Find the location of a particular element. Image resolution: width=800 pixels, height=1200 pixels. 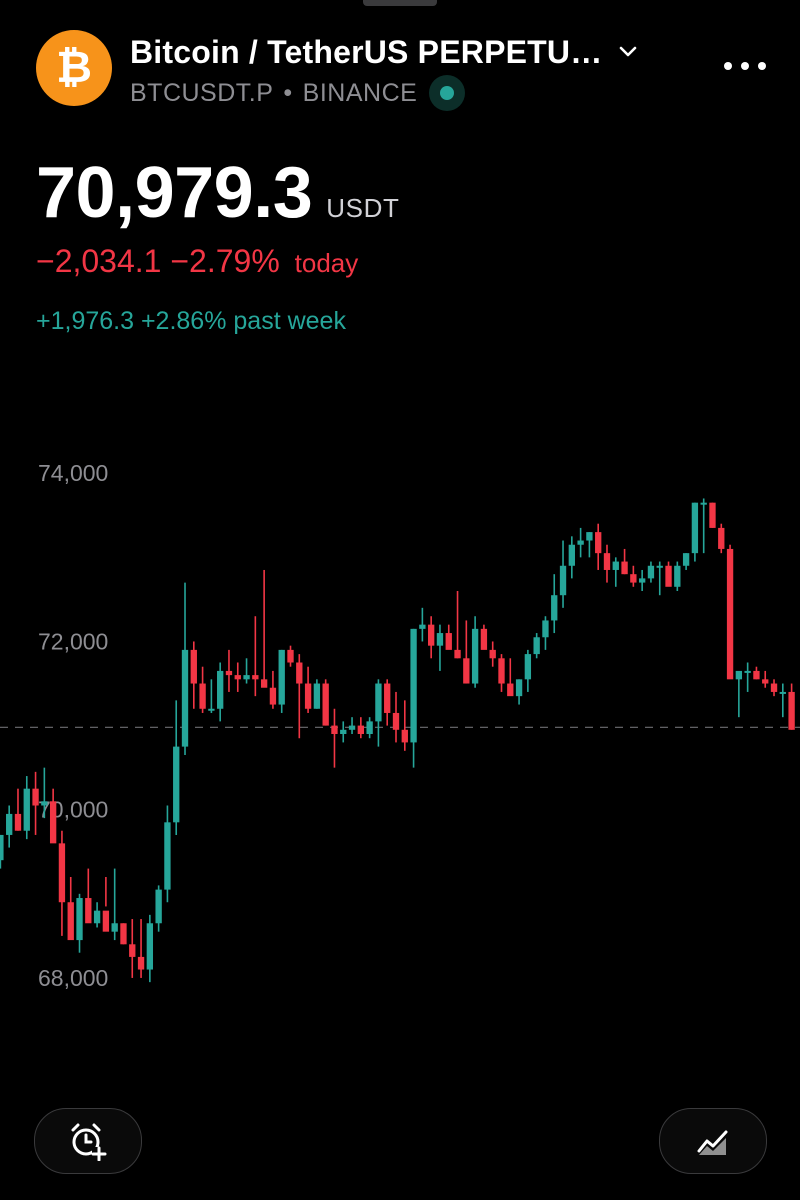

daily-change: −2,034.1 −2.79% today is located at coordinates (197, 261).